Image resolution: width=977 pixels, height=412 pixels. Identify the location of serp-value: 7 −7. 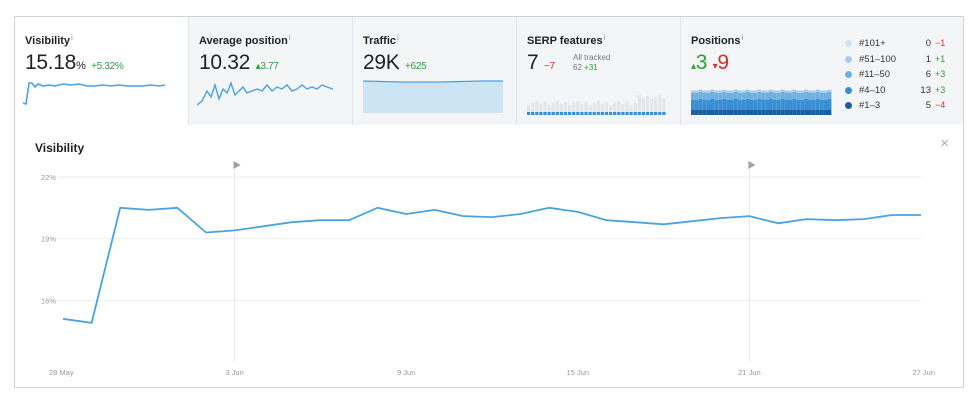
(541, 62).